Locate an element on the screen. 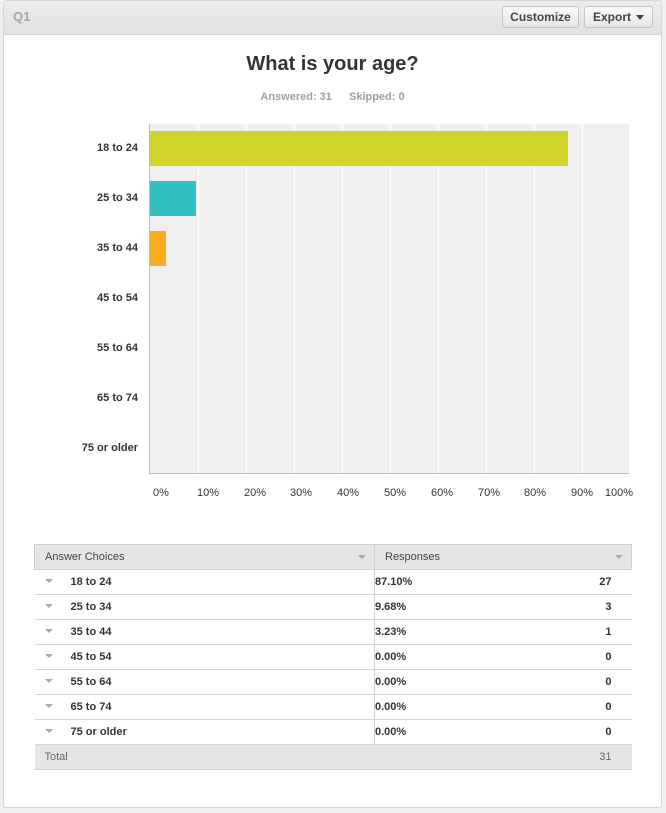 This screenshot has height=813, width=666. response-percent: 87.10% is located at coordinates (394, 582).